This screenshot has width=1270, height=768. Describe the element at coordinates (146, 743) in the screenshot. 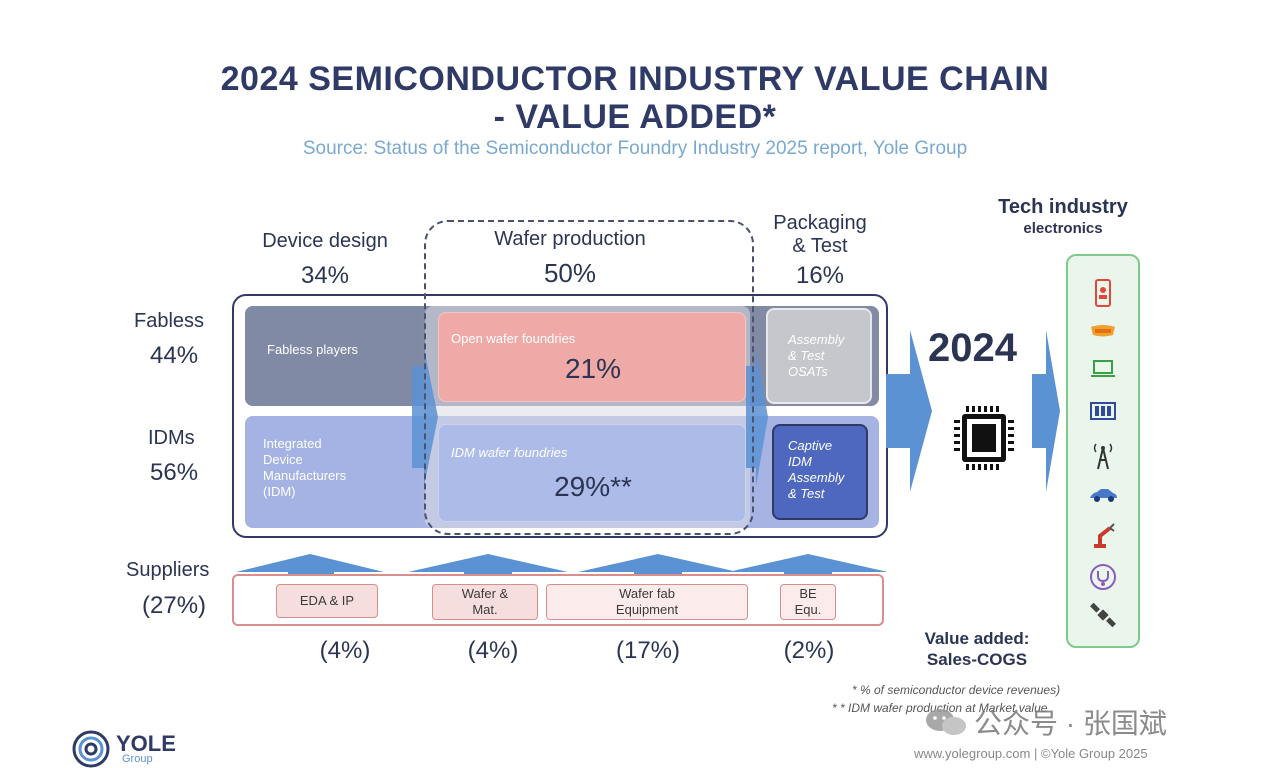

I see `yole-logo-text: YOLE` at that location.